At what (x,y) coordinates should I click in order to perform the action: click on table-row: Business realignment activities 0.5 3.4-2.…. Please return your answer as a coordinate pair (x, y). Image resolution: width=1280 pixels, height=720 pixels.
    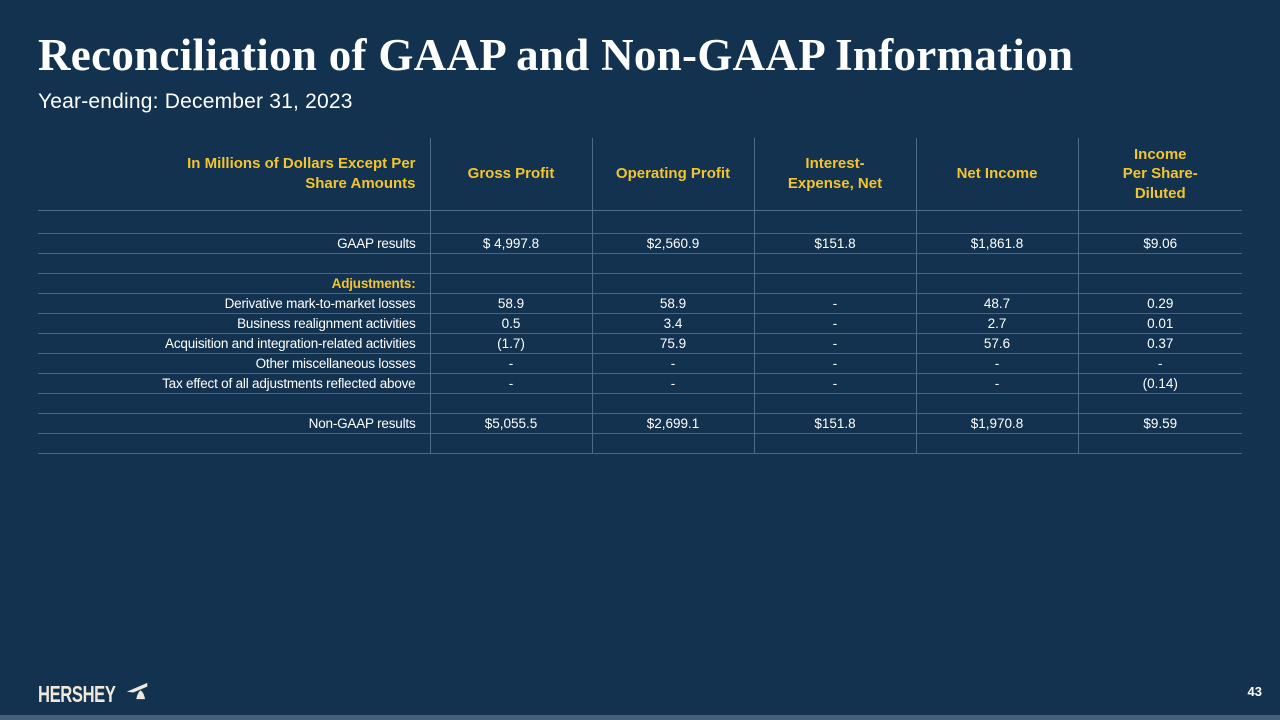
    Looking at the image, I should click on (640, 323).